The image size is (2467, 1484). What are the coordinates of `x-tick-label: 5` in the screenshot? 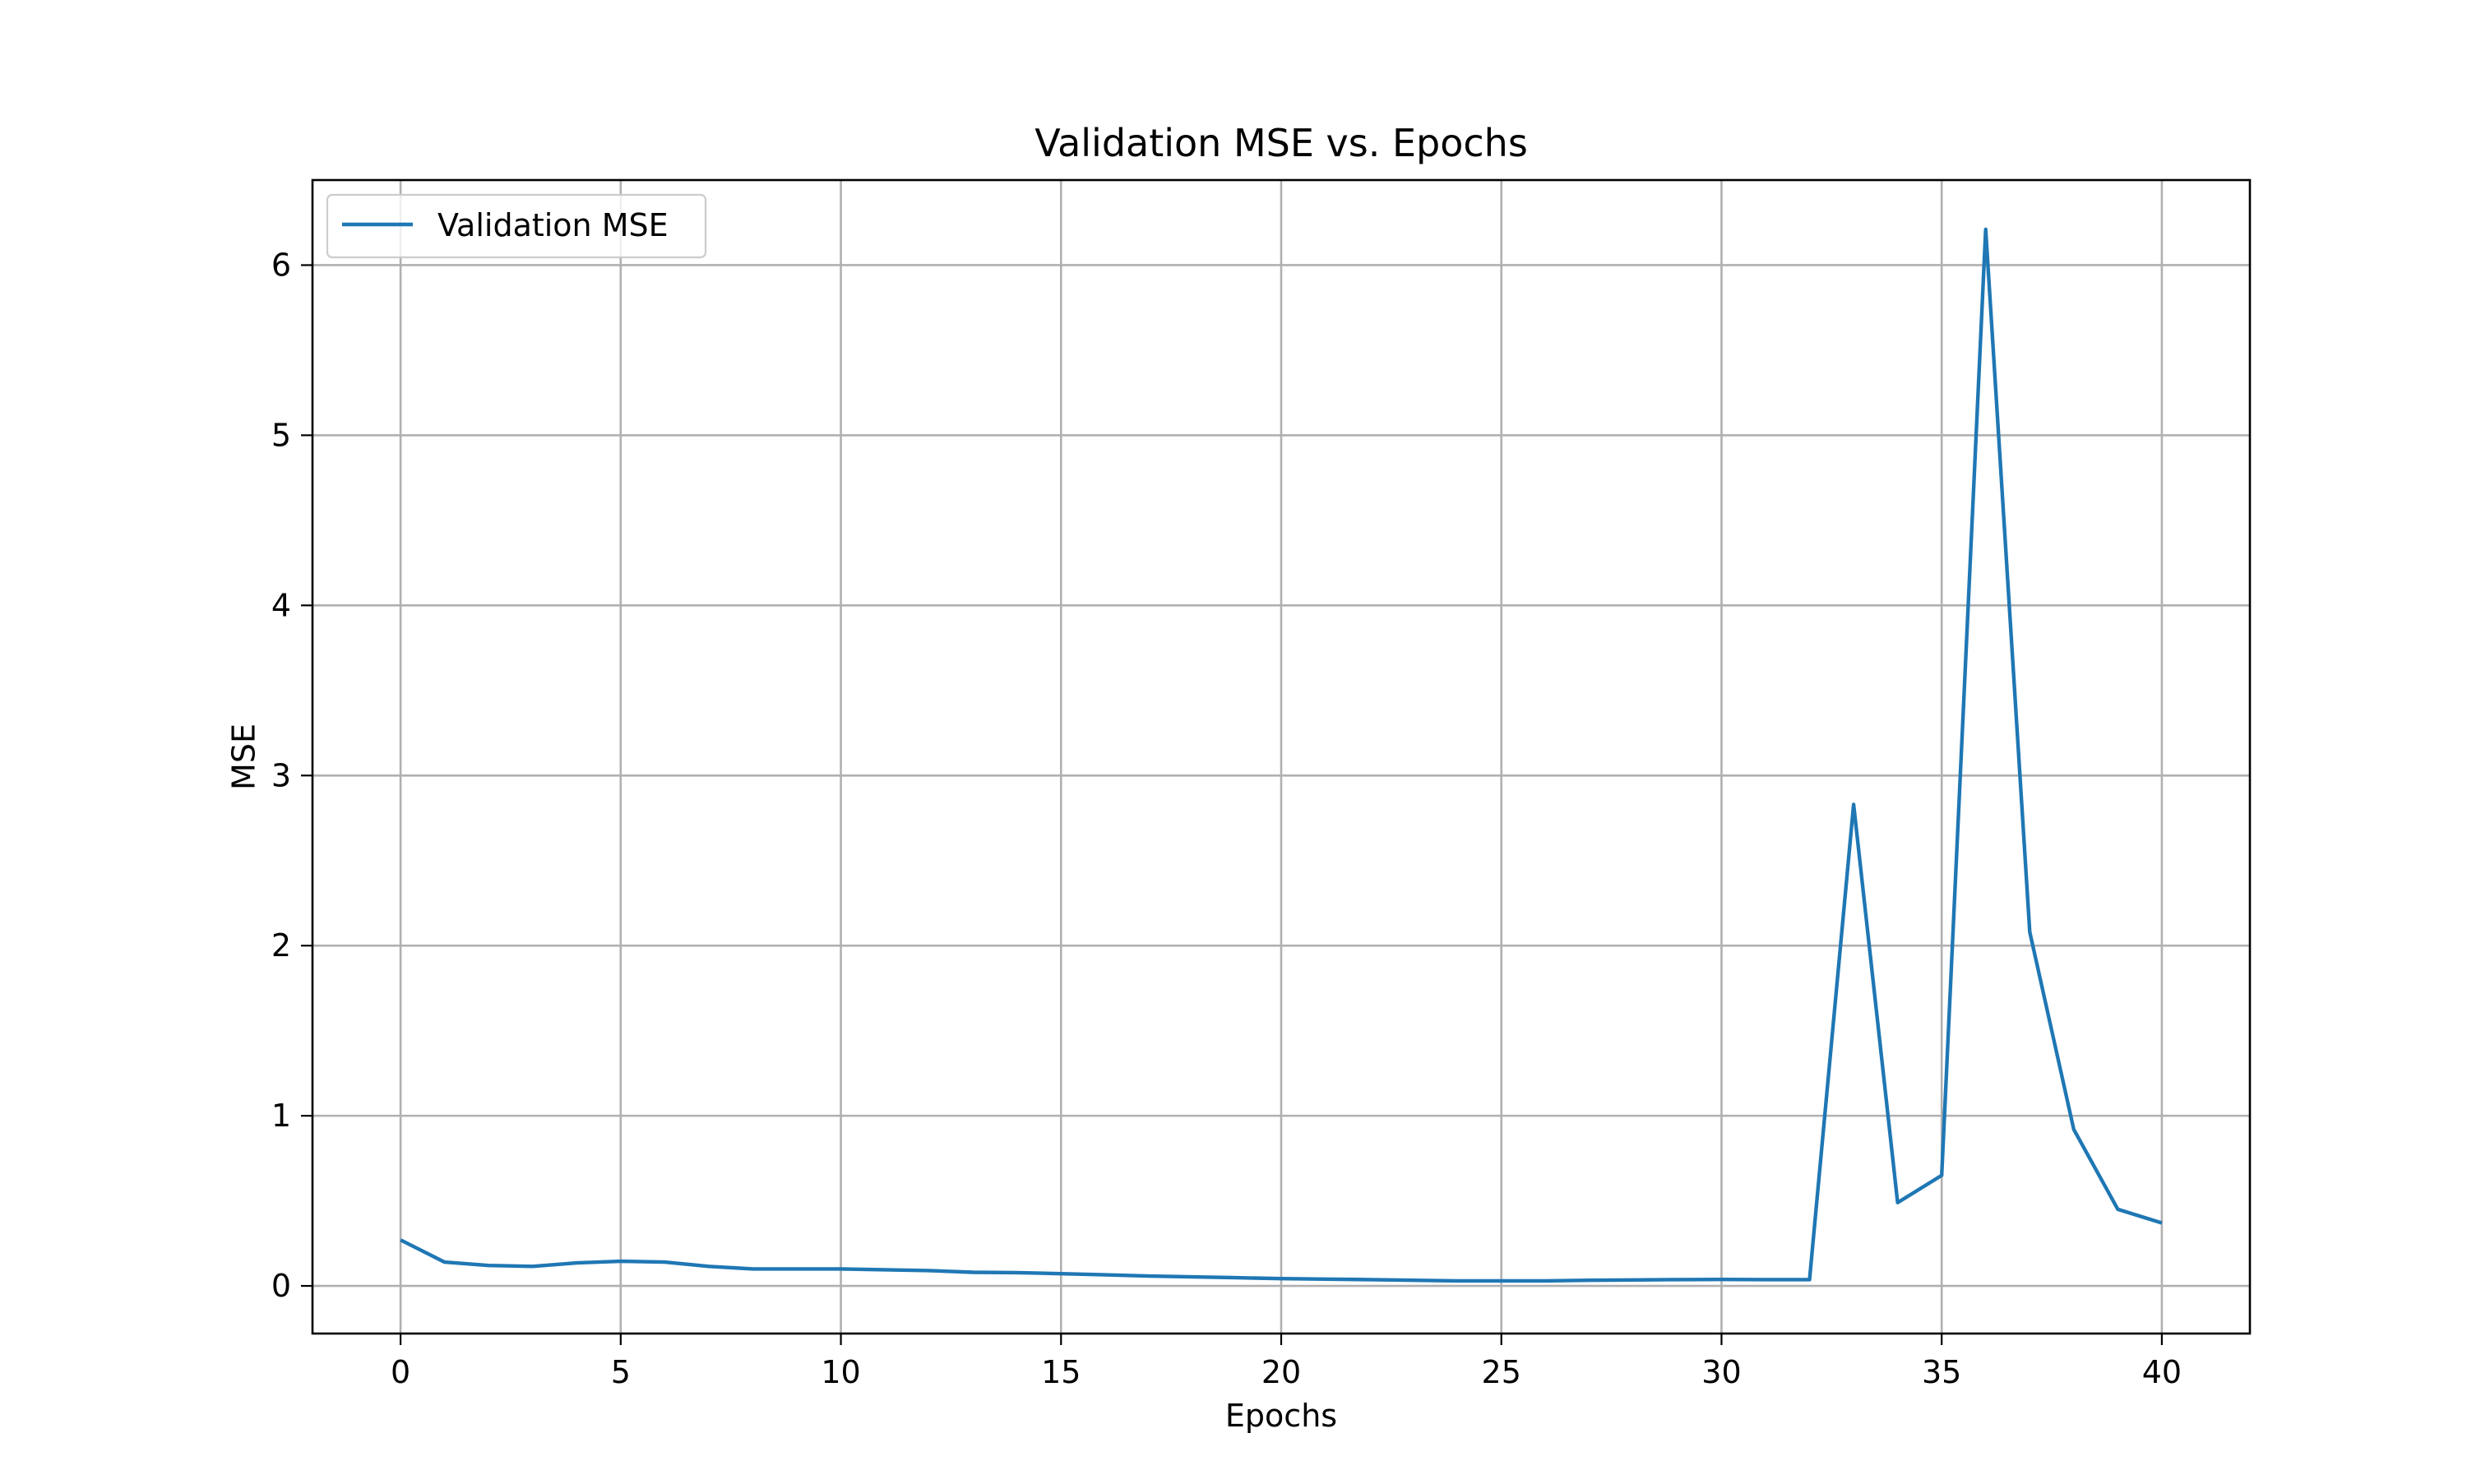 It's located at (621, 1372).